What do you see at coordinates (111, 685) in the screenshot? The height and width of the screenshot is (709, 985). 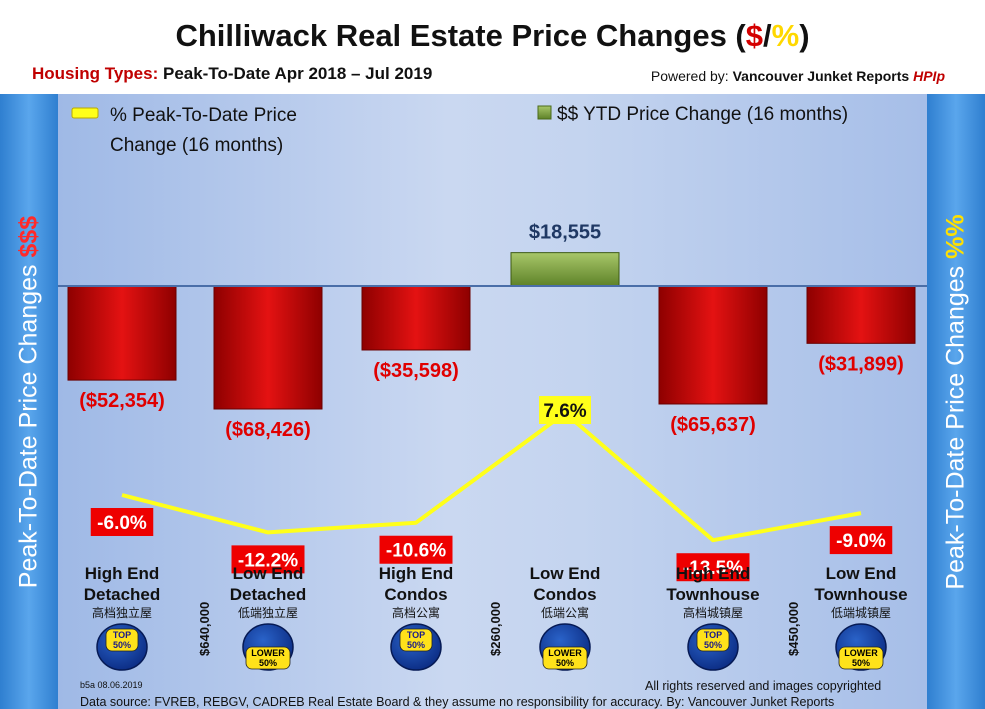 I see `footer-code: b5a 08.06.2019` at bounding box center [111, 685].